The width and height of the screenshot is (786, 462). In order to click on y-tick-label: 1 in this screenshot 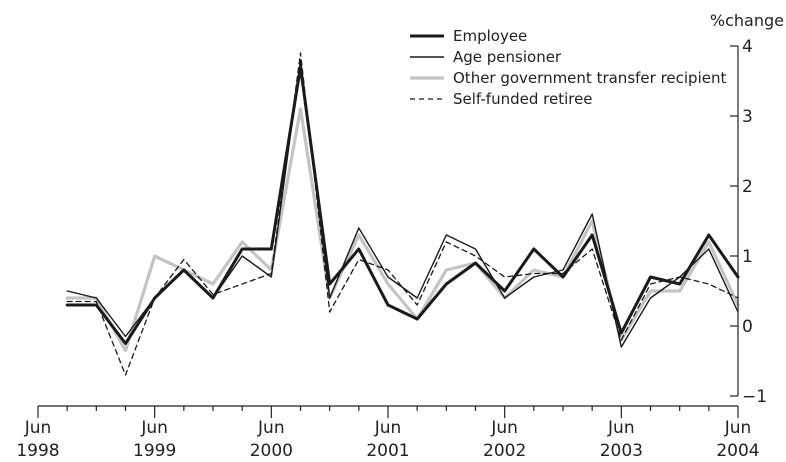, I will do `click(747, 257)`.